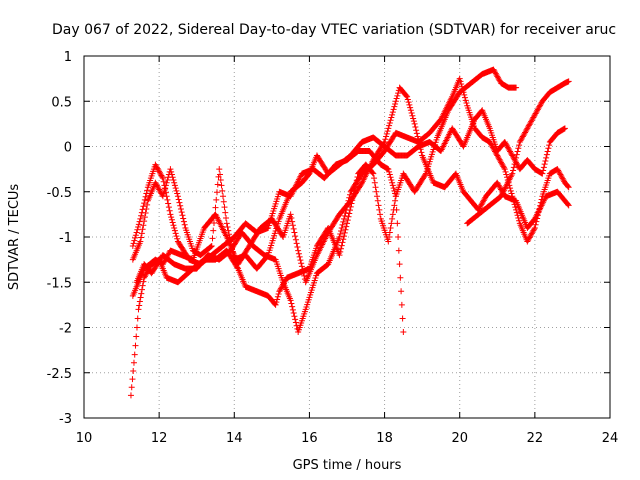  I want to click on x-tick-label: 12, so click(159, 438).